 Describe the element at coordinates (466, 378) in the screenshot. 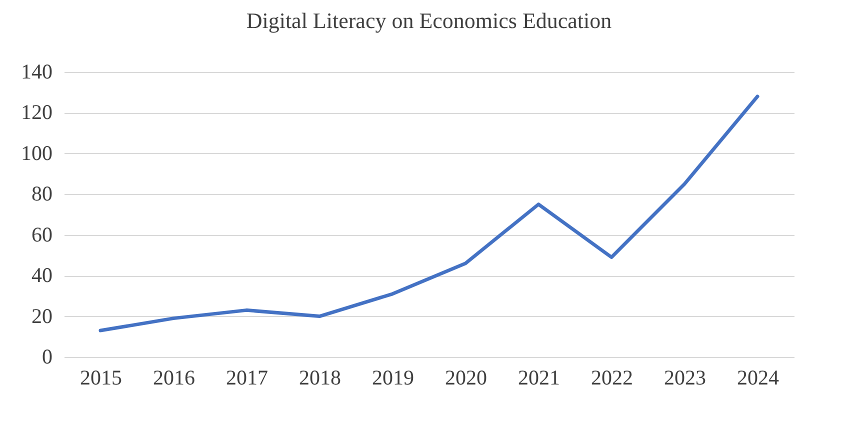

I see `x-tick-label: 2020` at that location.